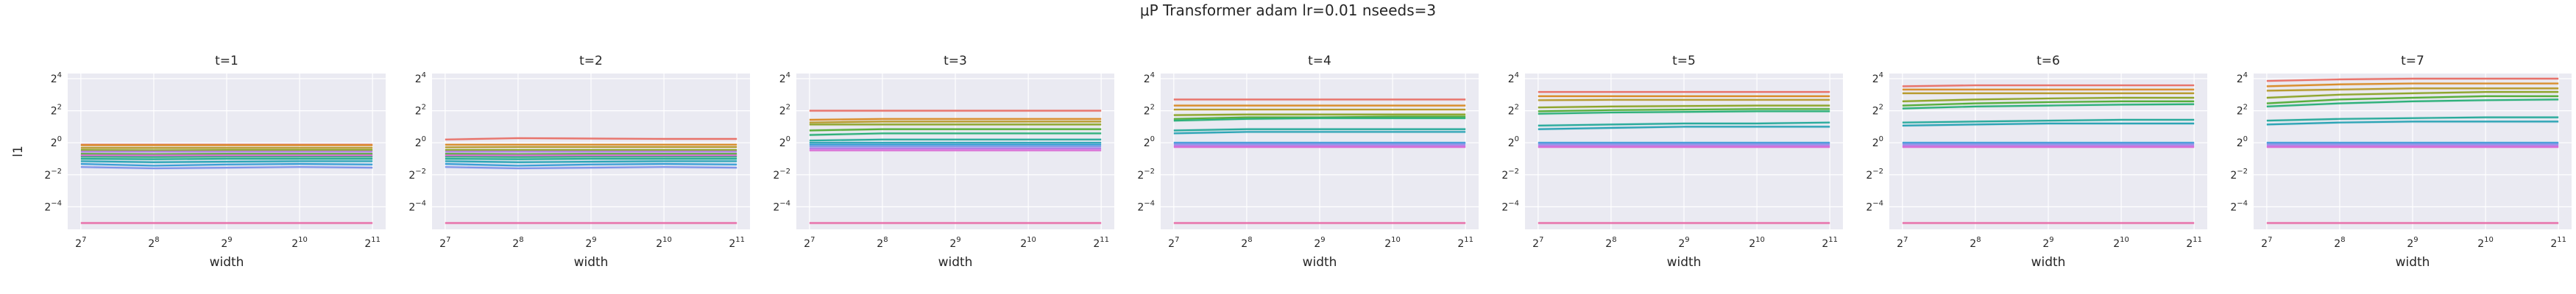 The width and height of the screenshot is (2576, 294). Describe the element at coordinates (943, 162) in the screenshot. I see `subplot-3: 2−4 2−2 20 22 24 27 28 29 210 211 t=3 width` at that location.